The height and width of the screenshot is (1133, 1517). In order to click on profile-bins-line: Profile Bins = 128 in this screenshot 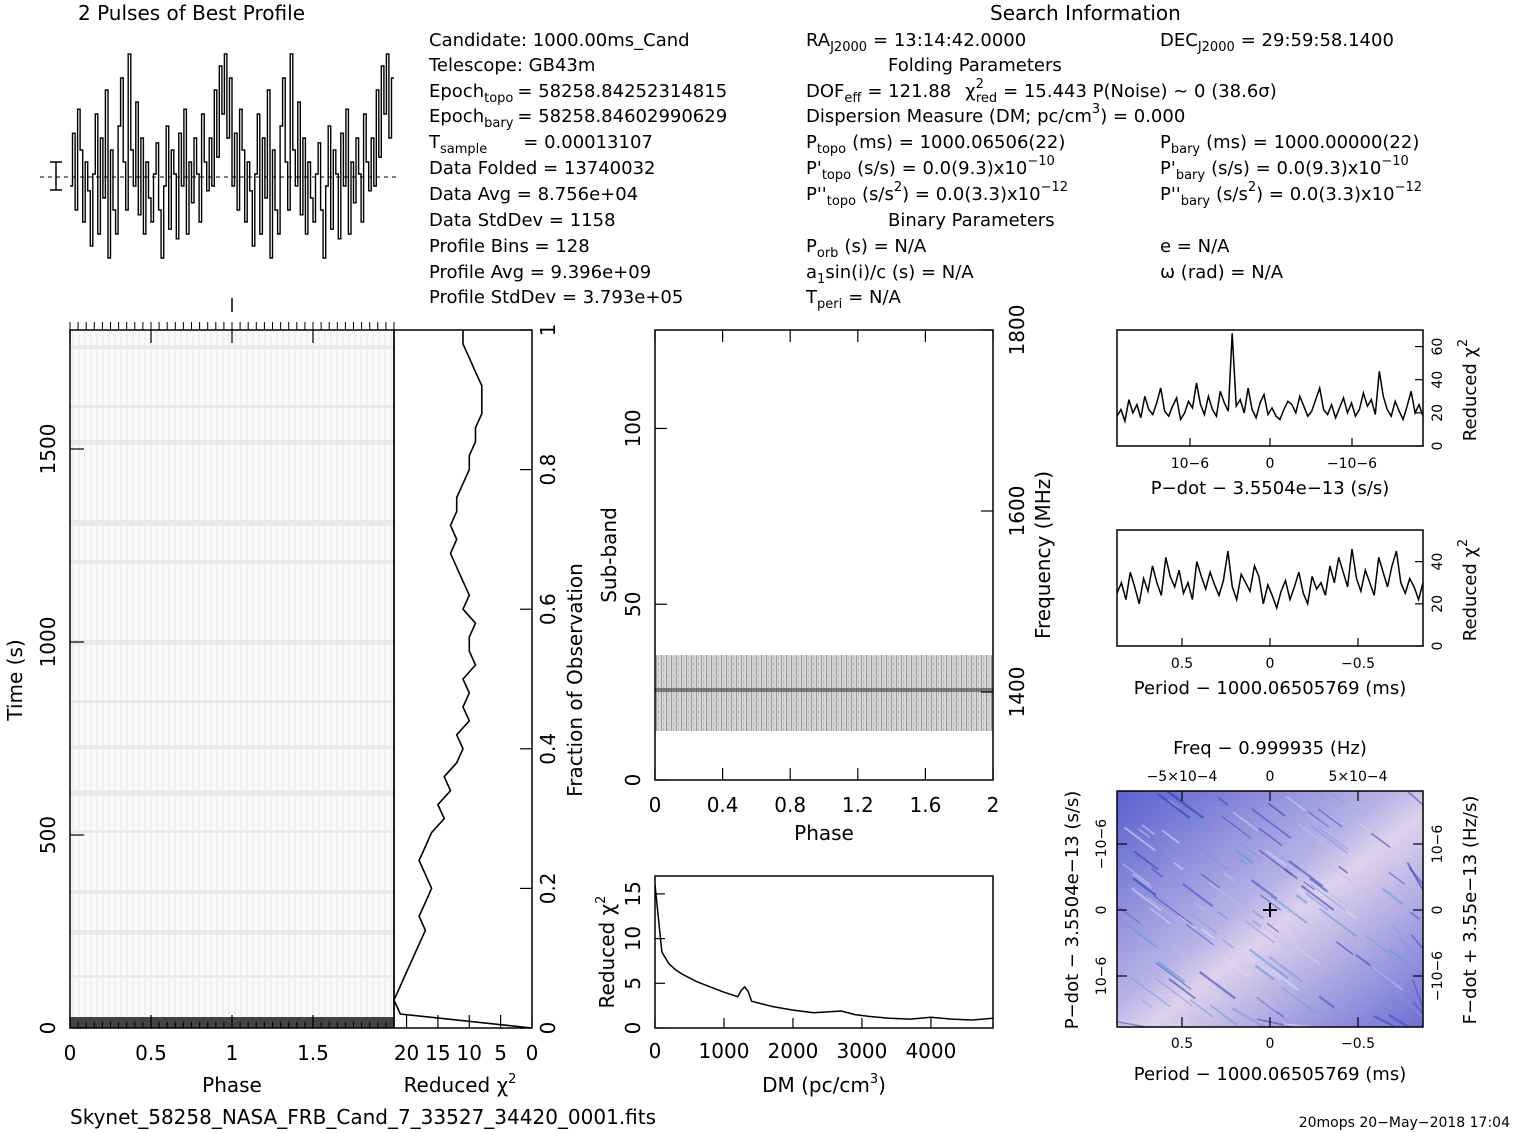, I will do `click(509, 246)`.